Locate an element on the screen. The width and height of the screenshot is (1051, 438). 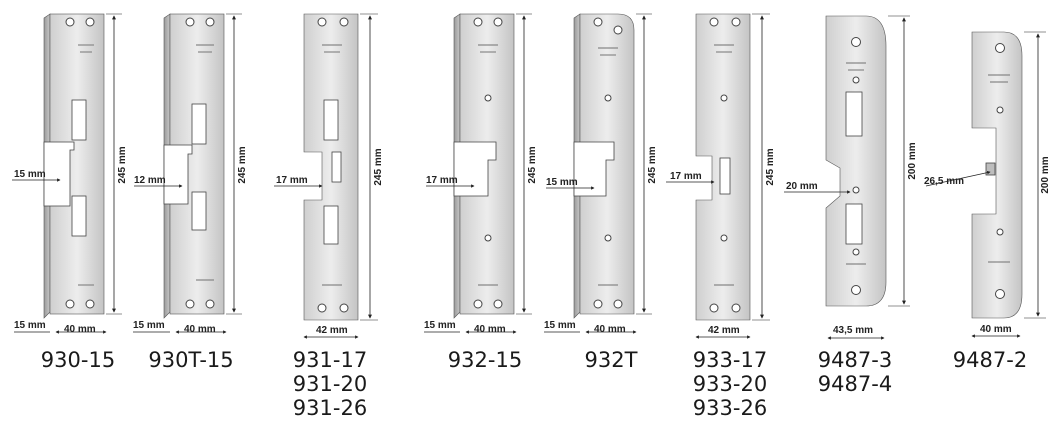
model-label-group: 930T-15 is located at coordinates (191, 360).